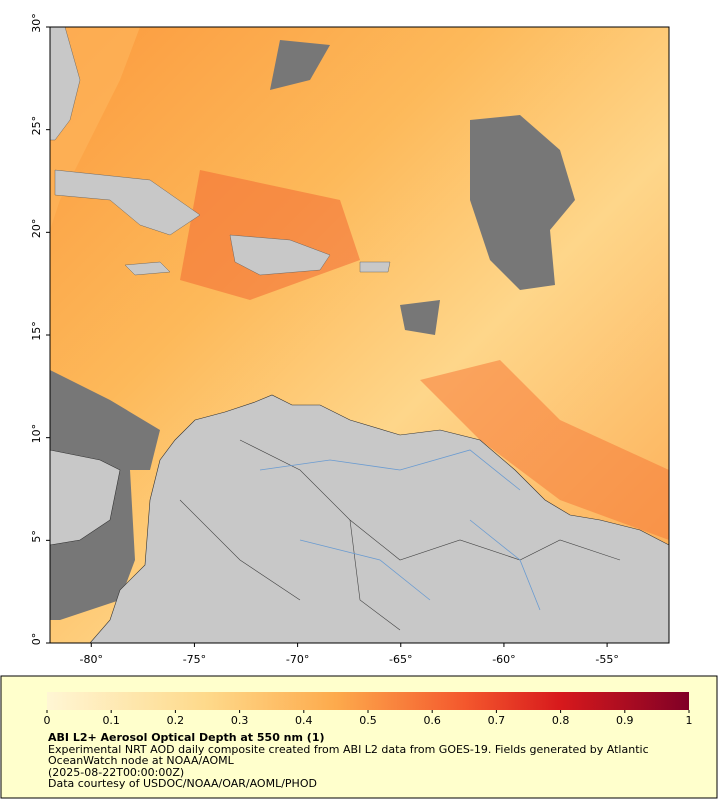 The image size is (720, 800). What do you see at coordinates (400, 659) in the screenshot?
I see `x-tick-label: -65°` at bounding box center [400, 659].